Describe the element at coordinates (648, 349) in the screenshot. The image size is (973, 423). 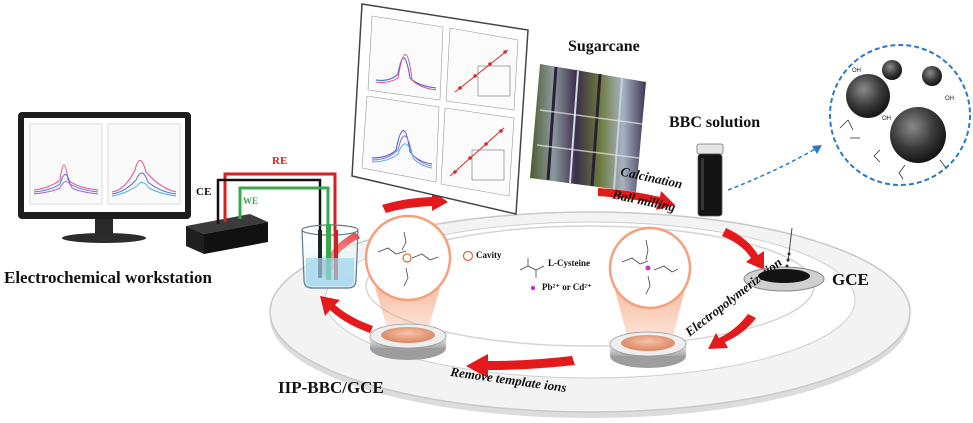
I see `electropolymerized-electrode-disk` at that location.